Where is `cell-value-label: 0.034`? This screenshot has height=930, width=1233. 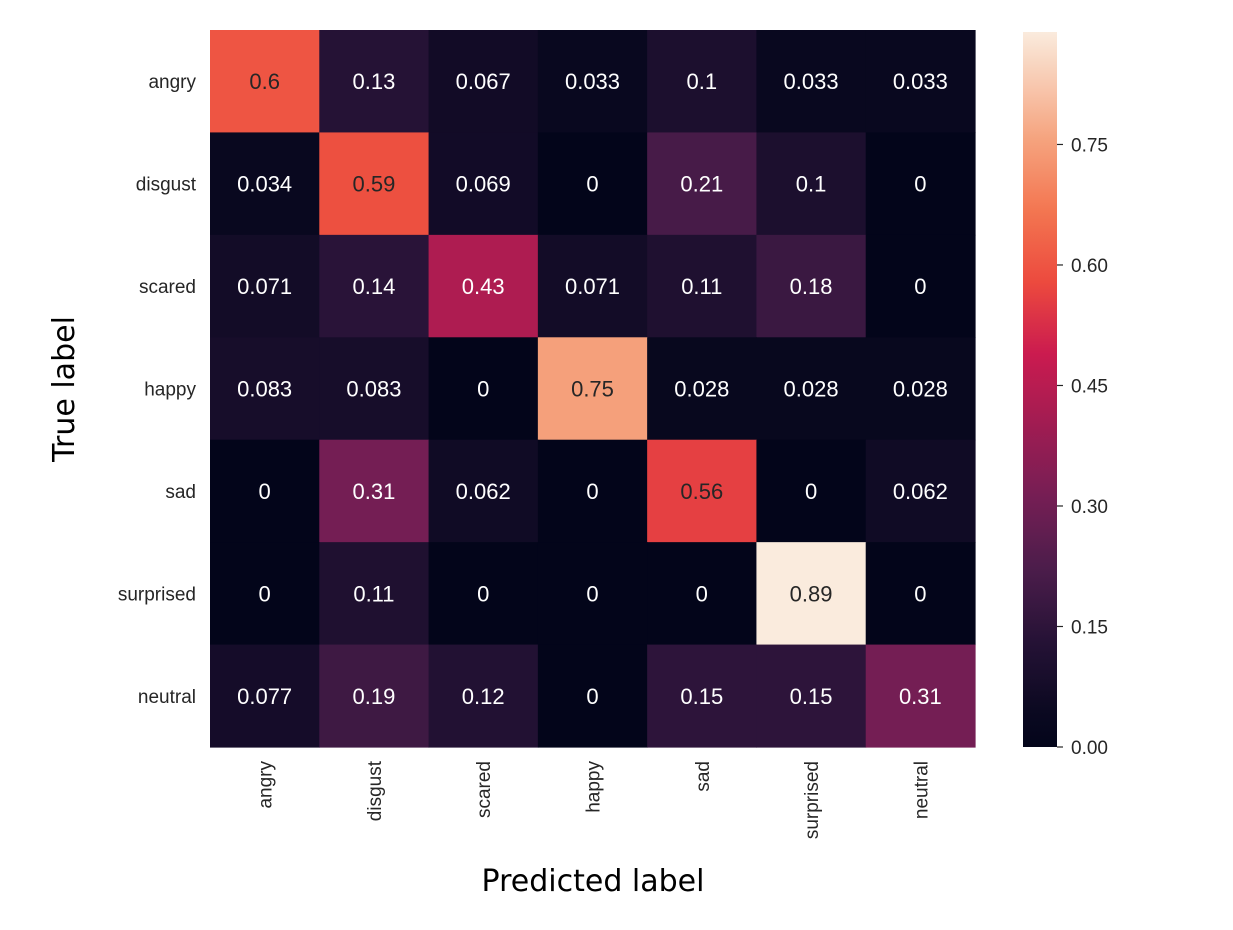
cell-value-label: 0.034 is located at coordinates (264, 184).